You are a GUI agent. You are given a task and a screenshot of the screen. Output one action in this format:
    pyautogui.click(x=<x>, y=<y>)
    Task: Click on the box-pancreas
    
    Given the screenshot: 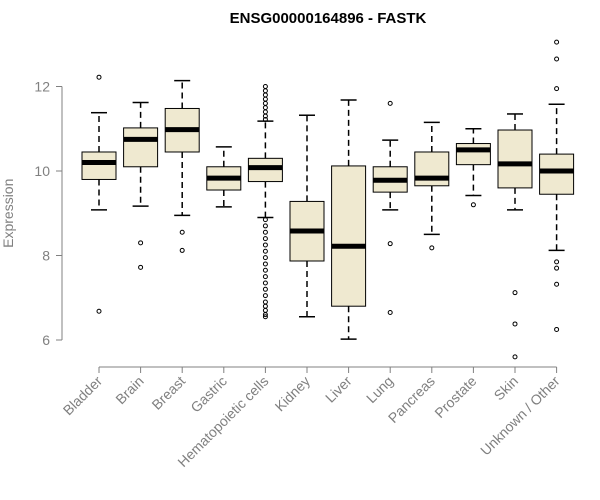 What is the action you would take?
    pyautogui.click(x=432, y=186)
    